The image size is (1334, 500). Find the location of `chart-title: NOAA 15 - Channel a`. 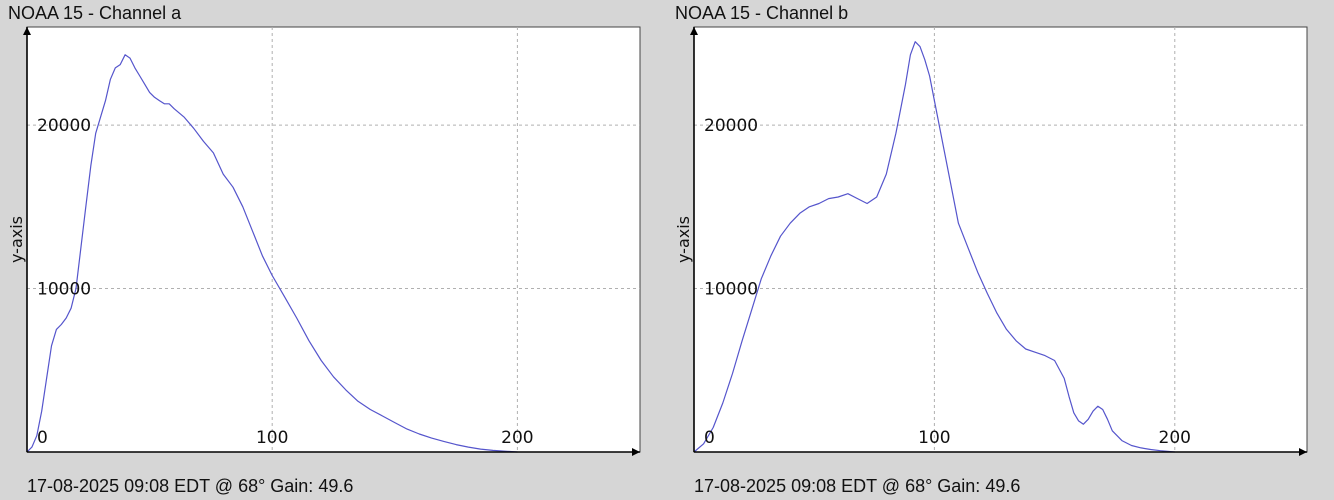

chart-title: NOAA 15 - Channel a is located at coordinates (95, 13).